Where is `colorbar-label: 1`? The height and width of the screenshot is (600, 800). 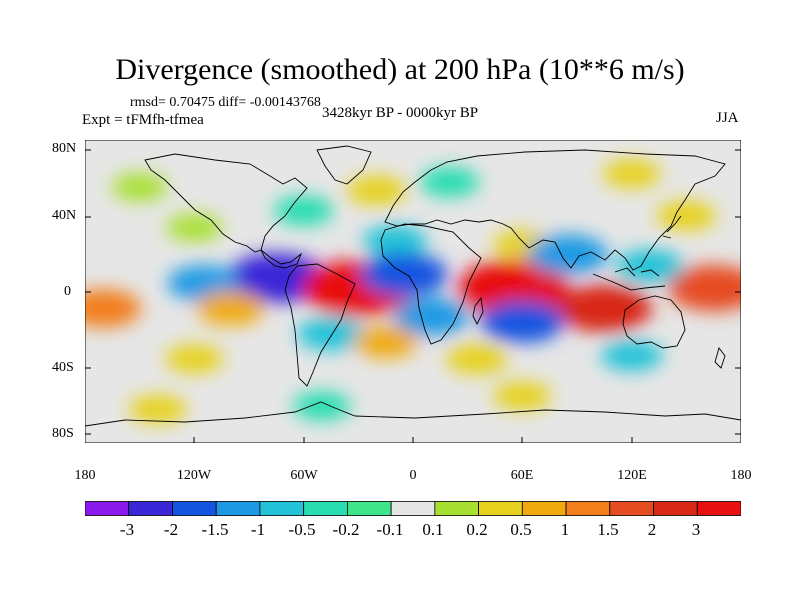 colorbar-label: 1 is located at coordinates (565, 529).